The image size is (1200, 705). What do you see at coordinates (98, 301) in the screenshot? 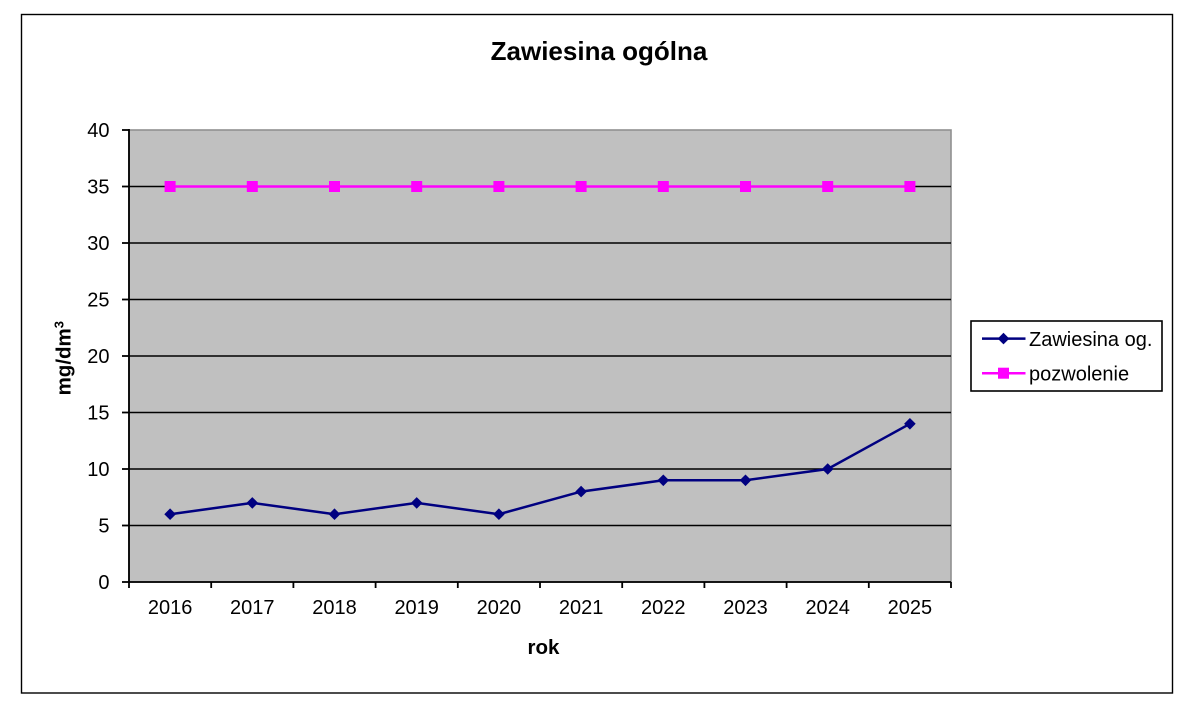
I see `svg-text: 25` at bounding box center [98, 301].